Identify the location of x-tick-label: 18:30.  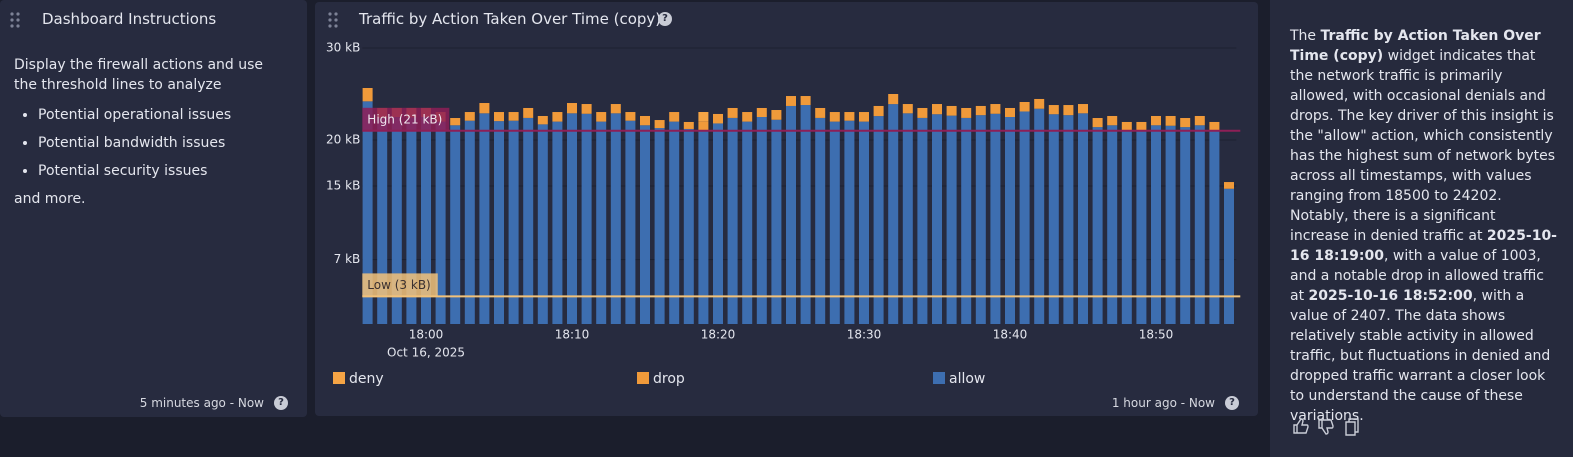
(864, 335).